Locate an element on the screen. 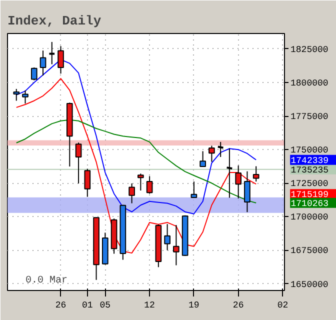 This screenshot has width=336, height=320. y-tick-label: 1750000 is located at coordinates (309, 151).